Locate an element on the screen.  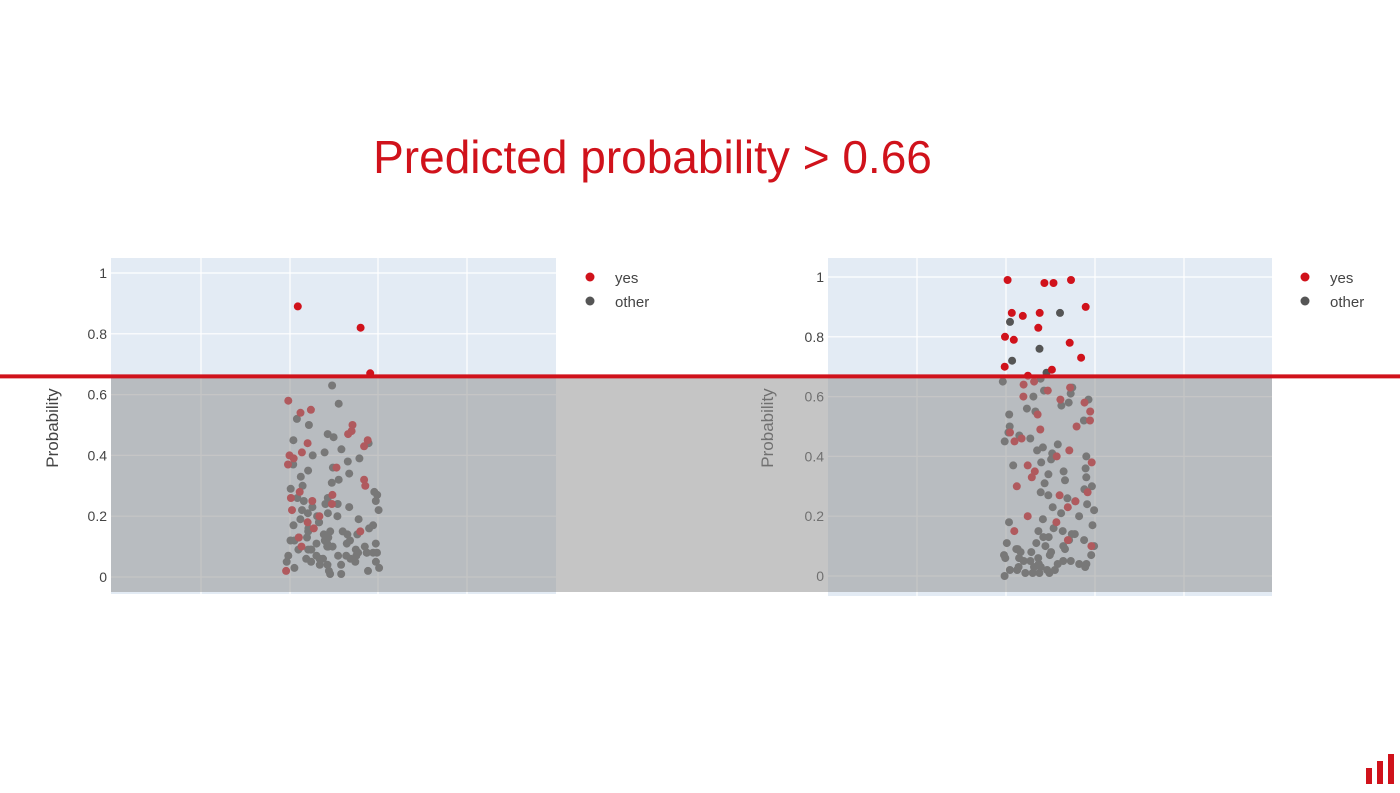
y-axis-label: Probability is located at coordinates (52, 428).